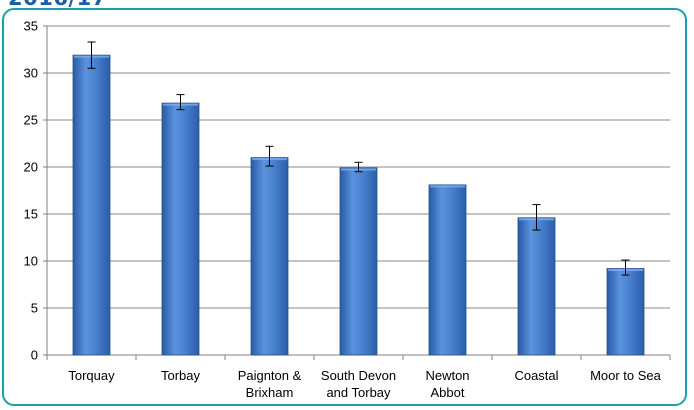 Image resolution: width=694 pixels, height=410 pixels. What do you see at coordinates (31, 214) in the screenshot?
I see `y-tick-label: 15` at bounding box center [31, 214].